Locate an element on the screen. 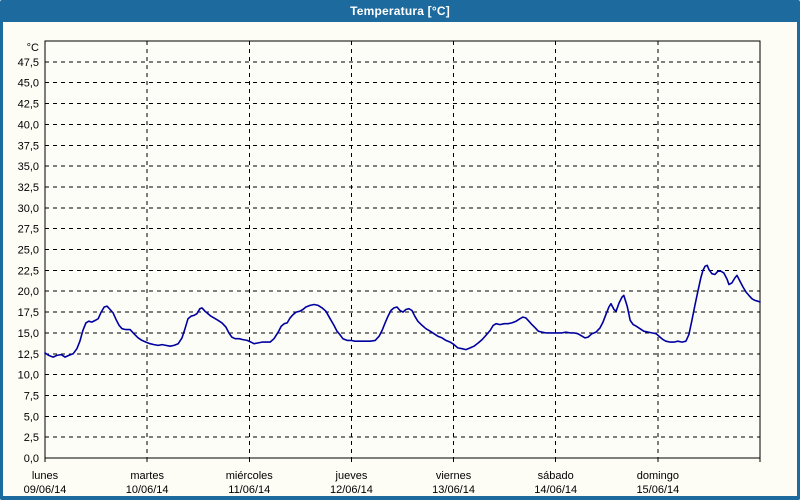  window-title-bar: Temperatura [°C] is located at coordinates (400, 11).